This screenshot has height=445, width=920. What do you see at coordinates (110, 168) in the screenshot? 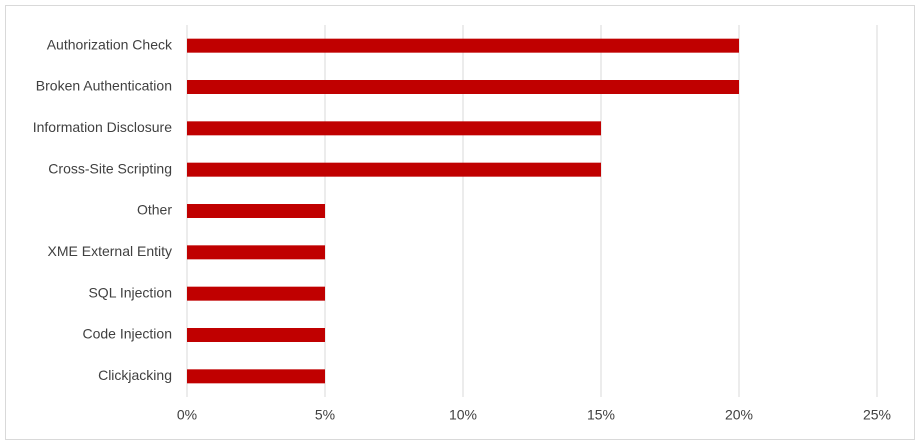
I see `y-tick-label: Cross-Site Scripting` at bounding box center [110, 168].